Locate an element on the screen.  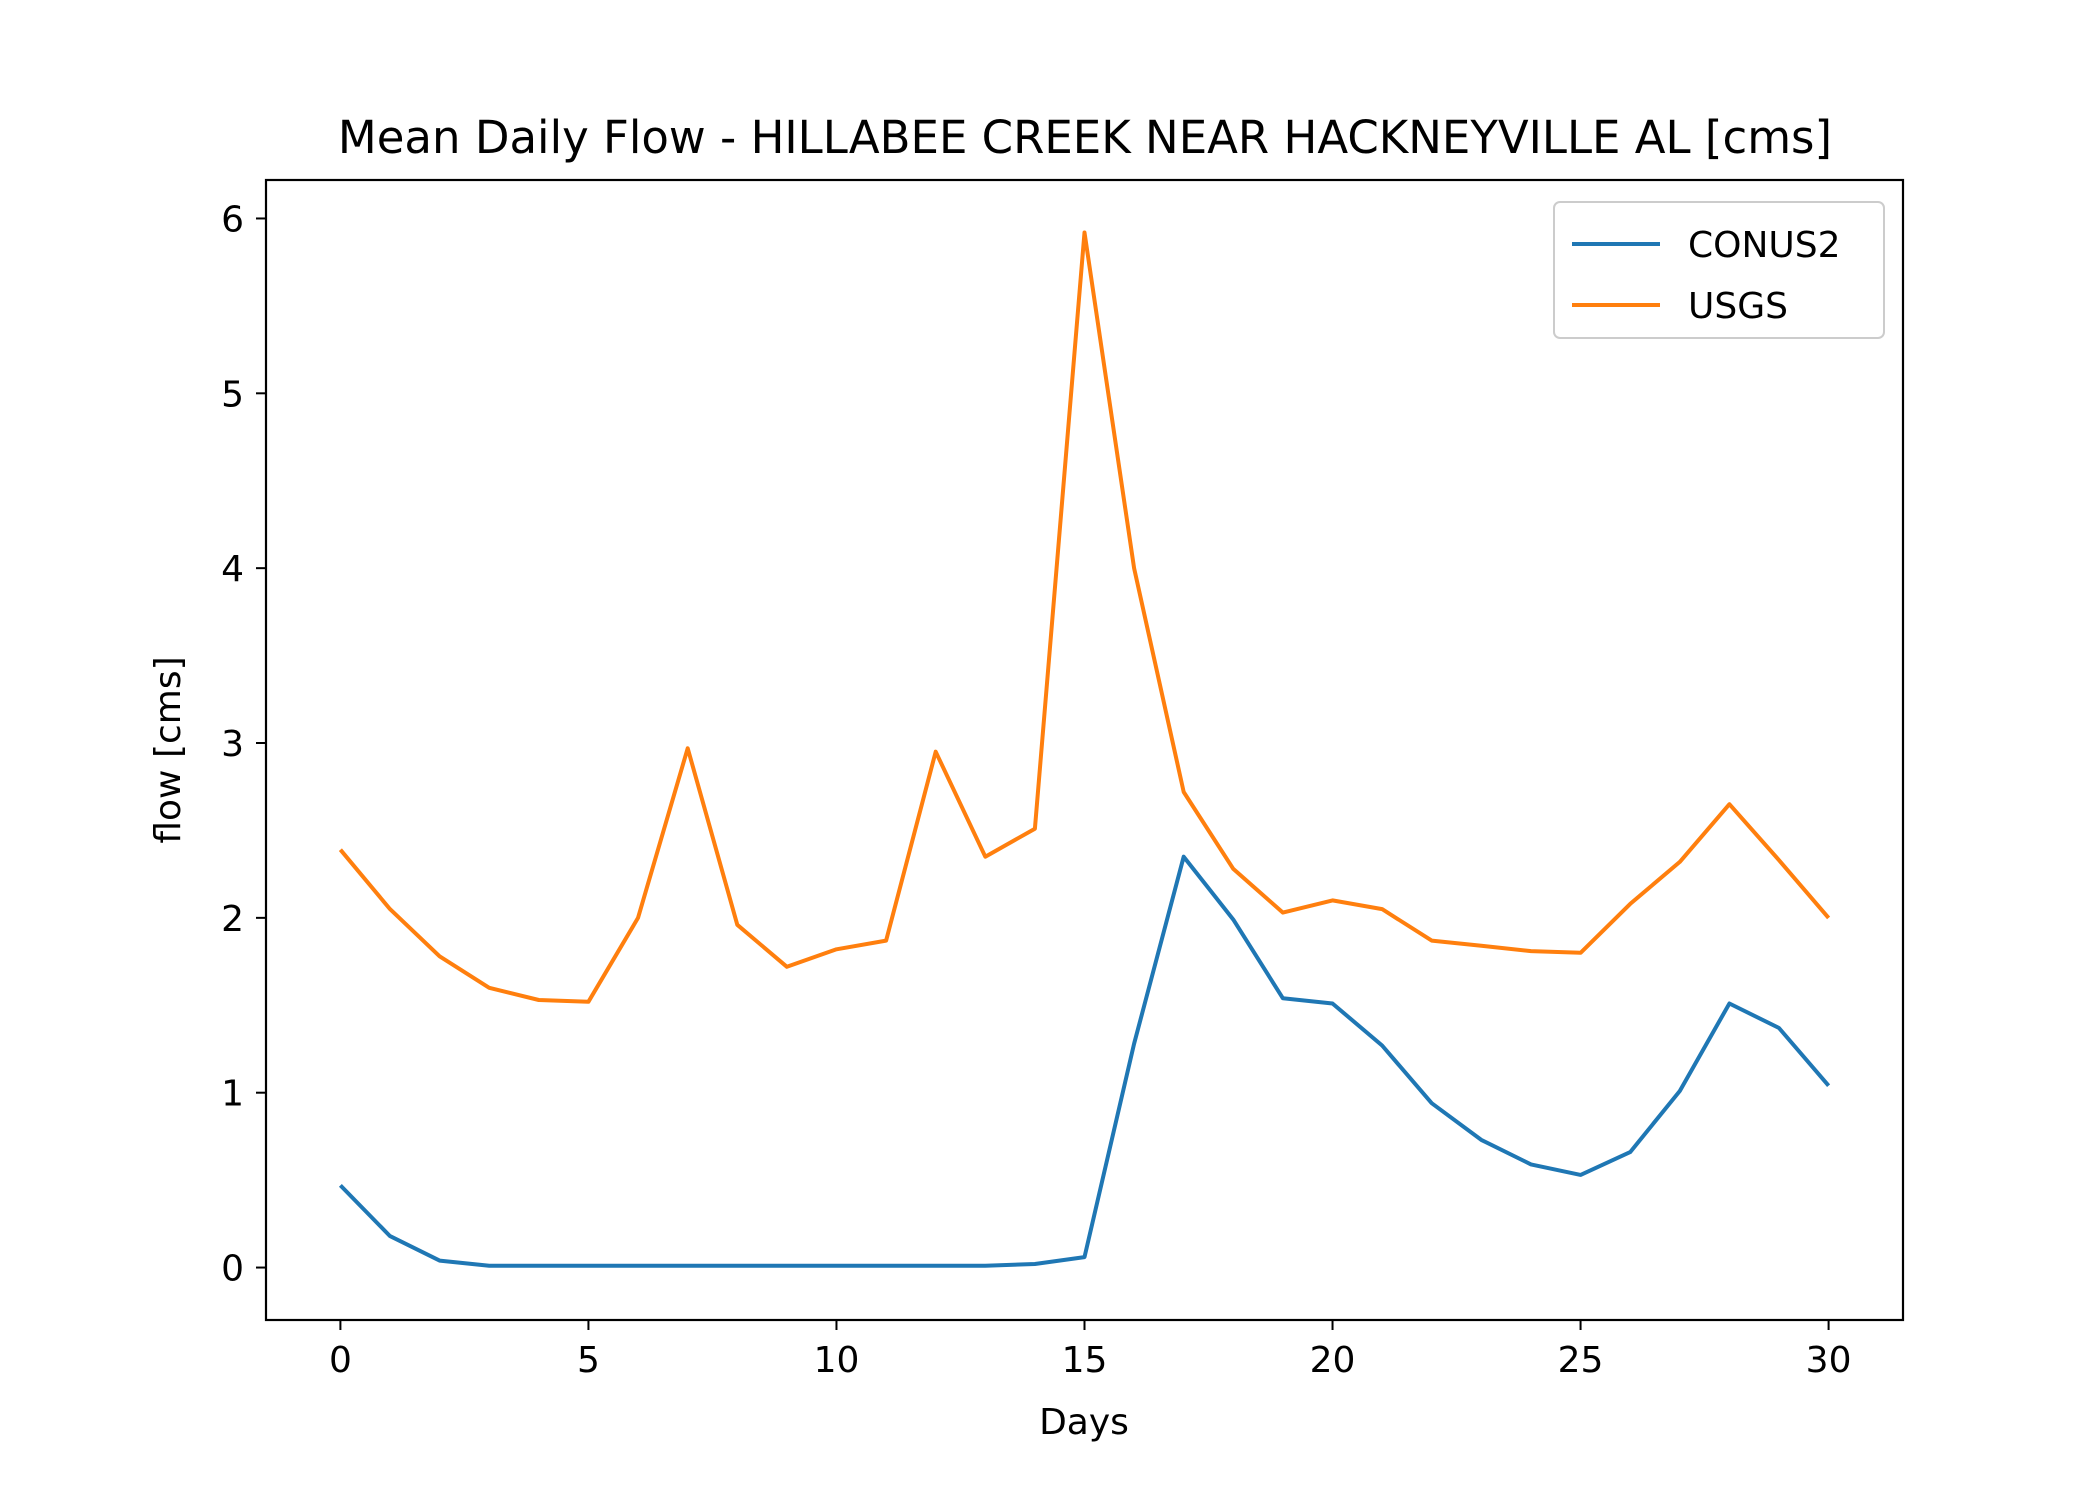
x-tick-label: 20 is located at coordinates (1333, 1360).